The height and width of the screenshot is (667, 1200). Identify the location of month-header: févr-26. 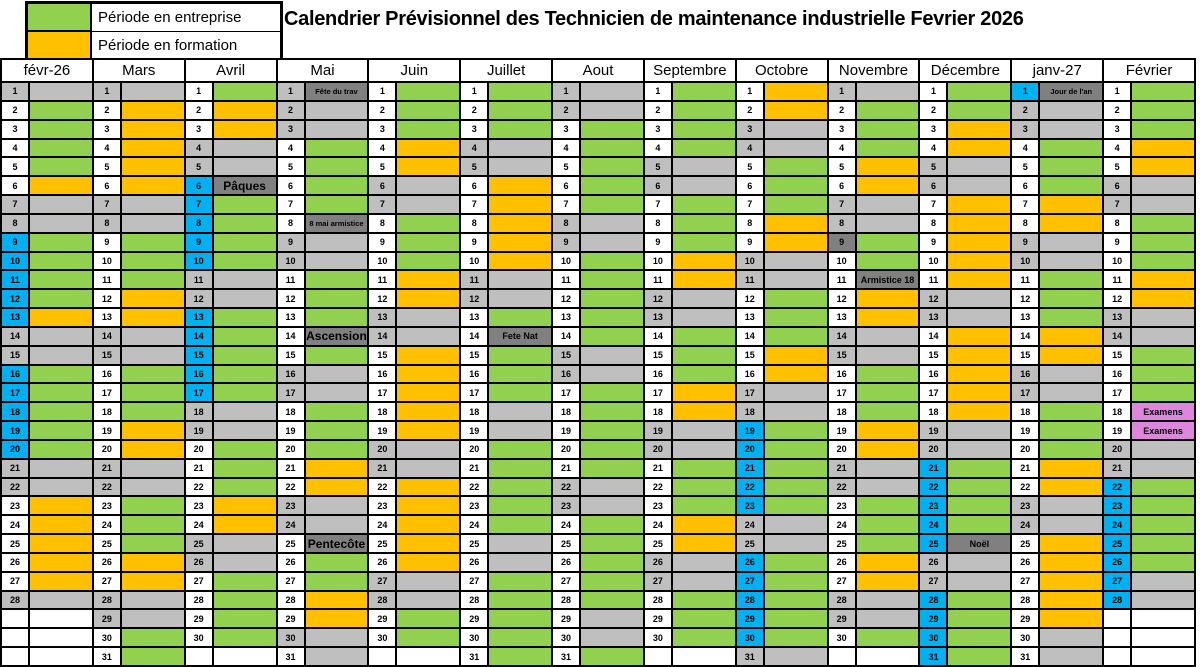
(47, 70).